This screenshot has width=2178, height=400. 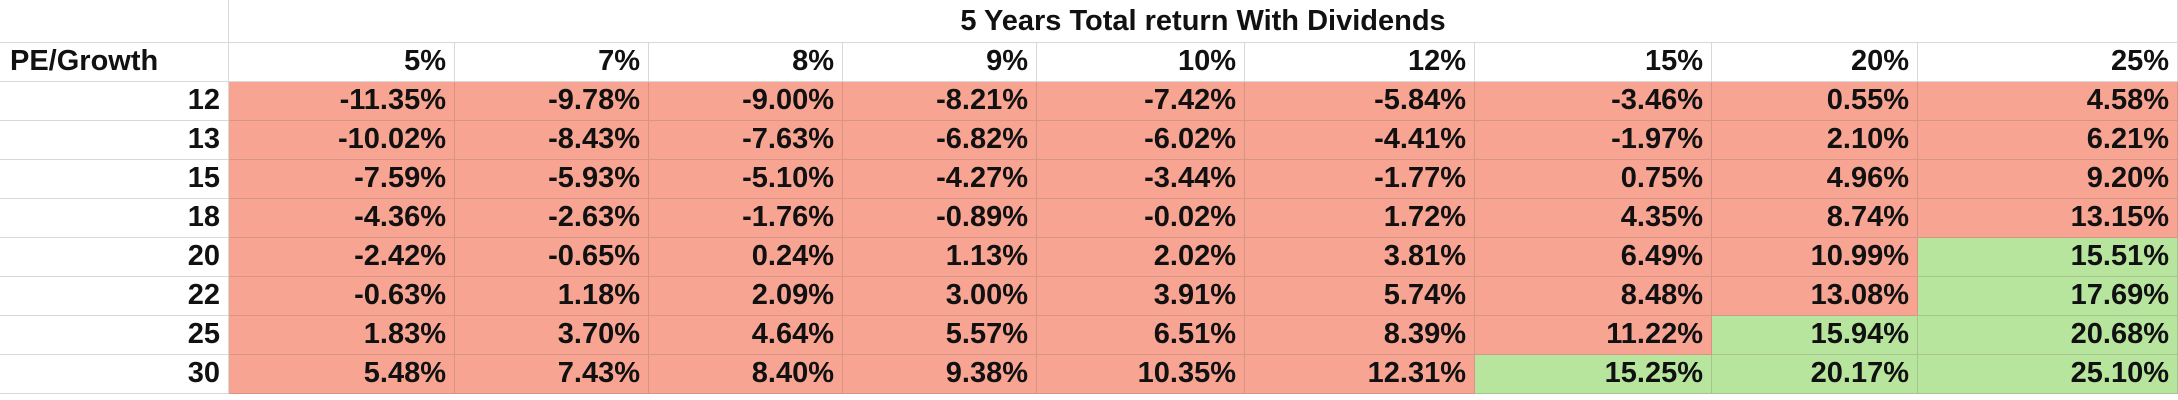 What do you see at coordinates (114, 179) in the screenshot?
I see `row-label: 15` at bounding box center [114, 179].